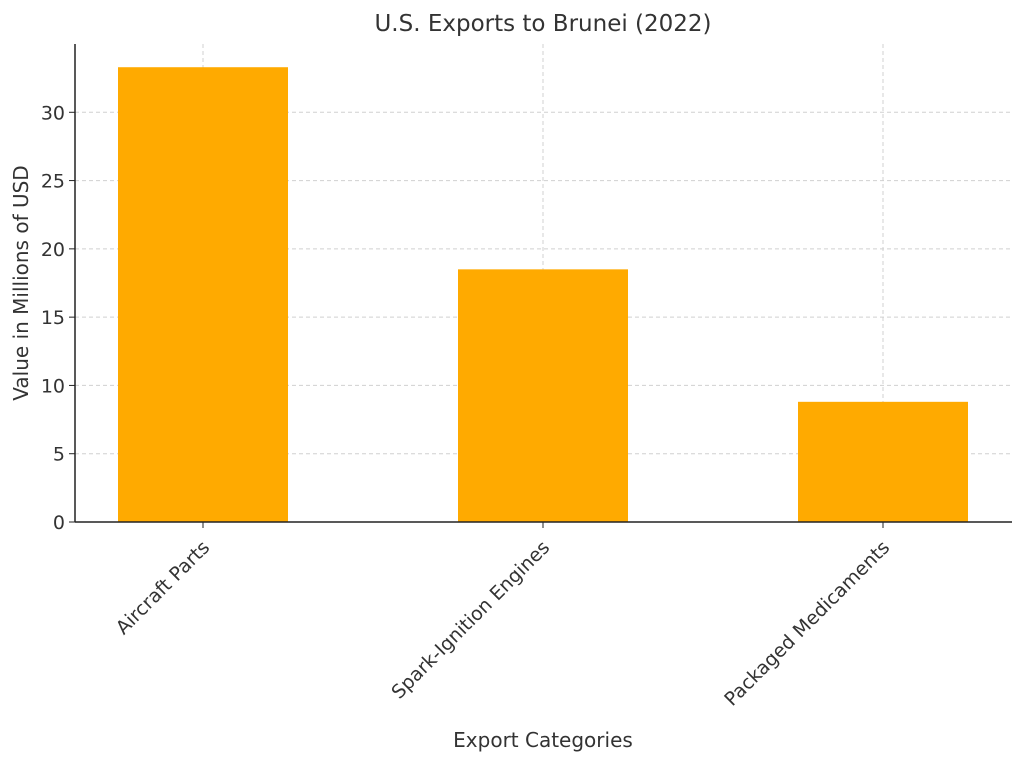 The image size is (1024, 769). I want to click on chart-title: U.S. Exports to Brunei (2022), so click(542, 24).